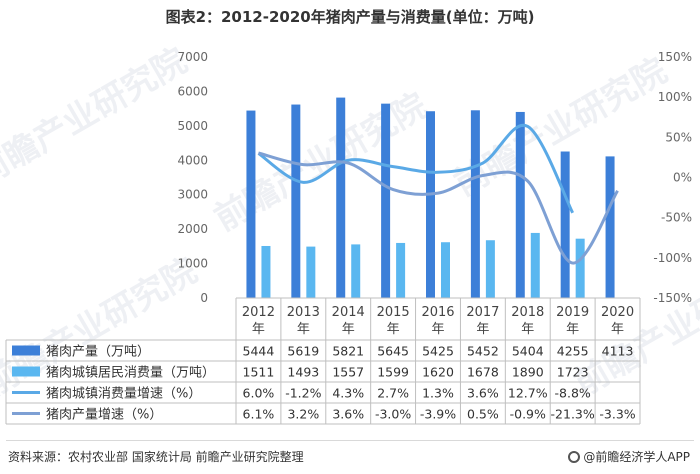  Describe the element at coordinates (682, 178) in the screenshot. I see `right-axis-tick-label: 0%` at that location.